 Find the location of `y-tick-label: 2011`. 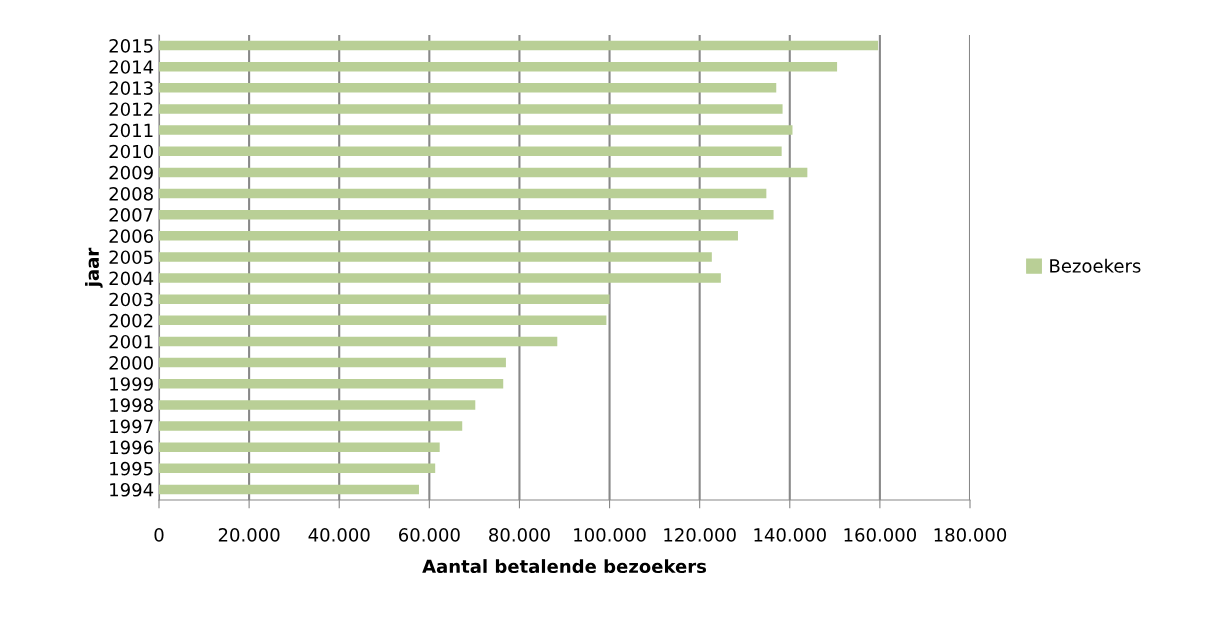

y-tick-label: 2011 is located at coordinates (131, 130).